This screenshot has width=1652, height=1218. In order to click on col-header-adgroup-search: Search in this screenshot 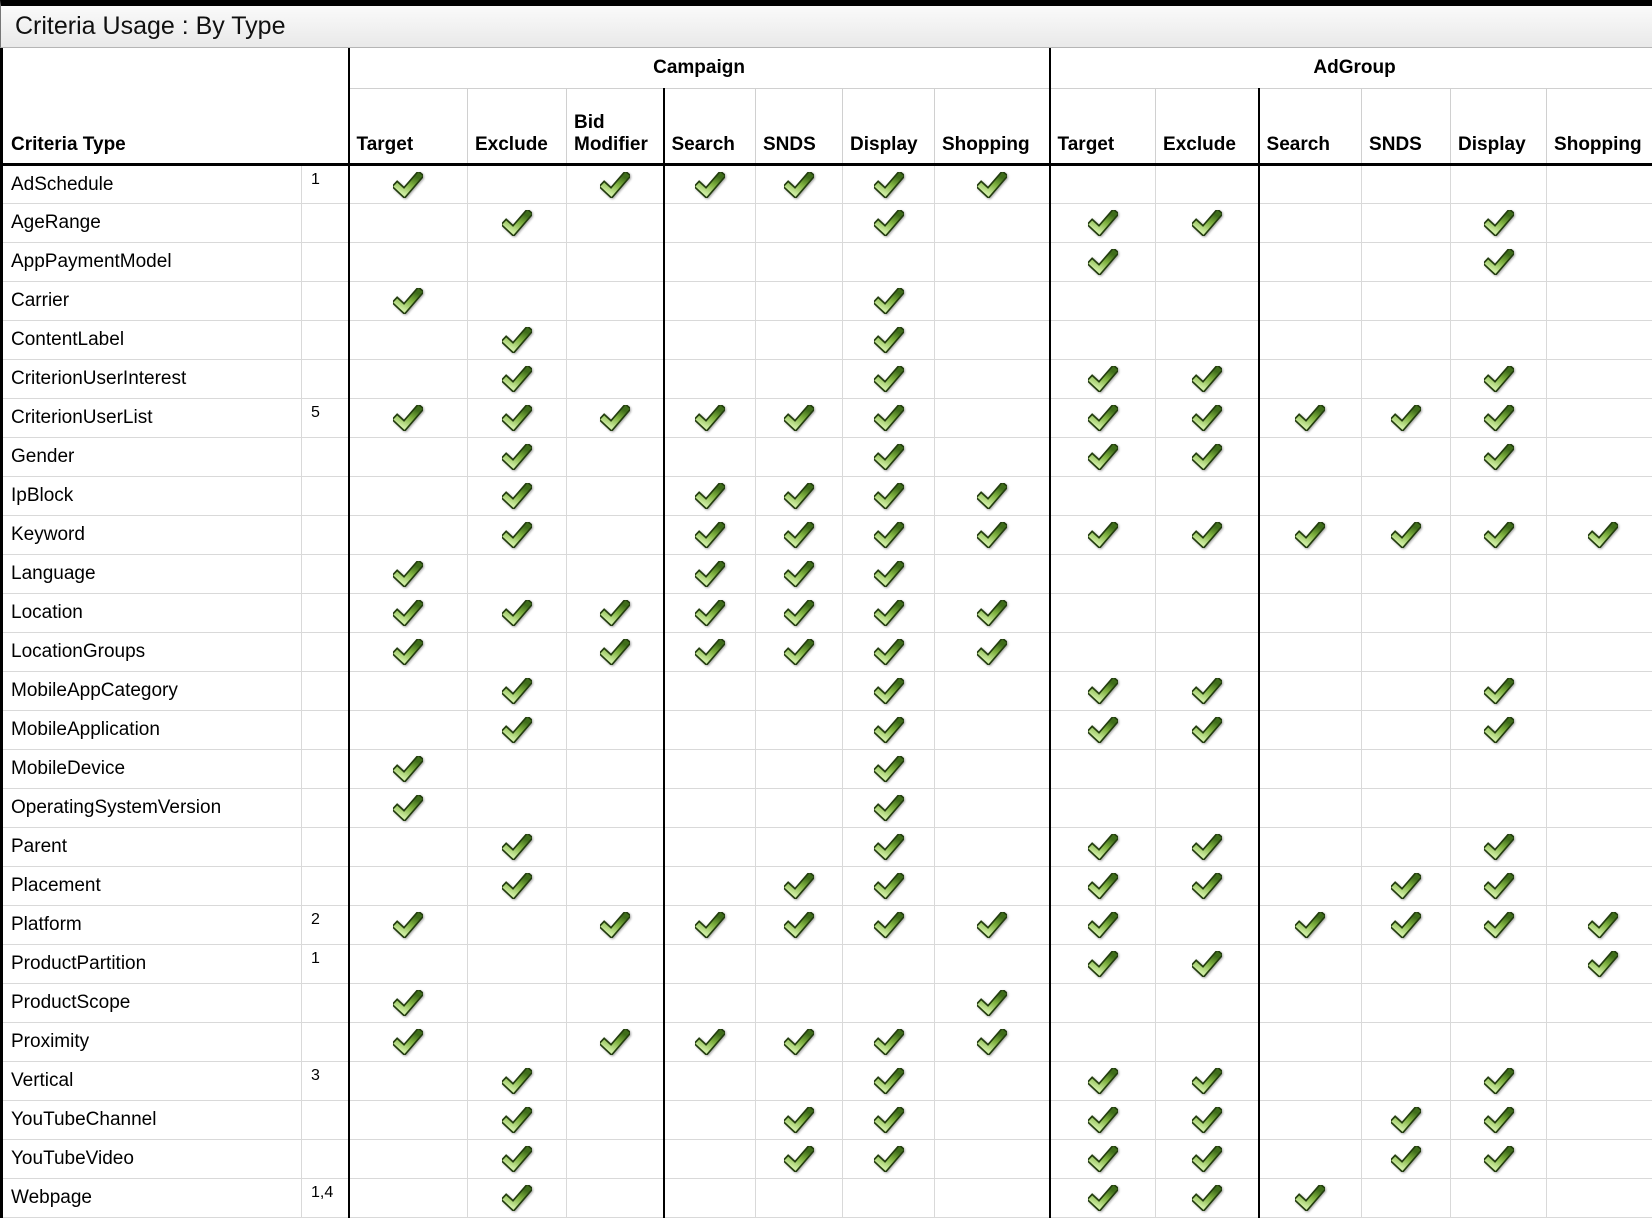, I will do `click(1310, 127)`.